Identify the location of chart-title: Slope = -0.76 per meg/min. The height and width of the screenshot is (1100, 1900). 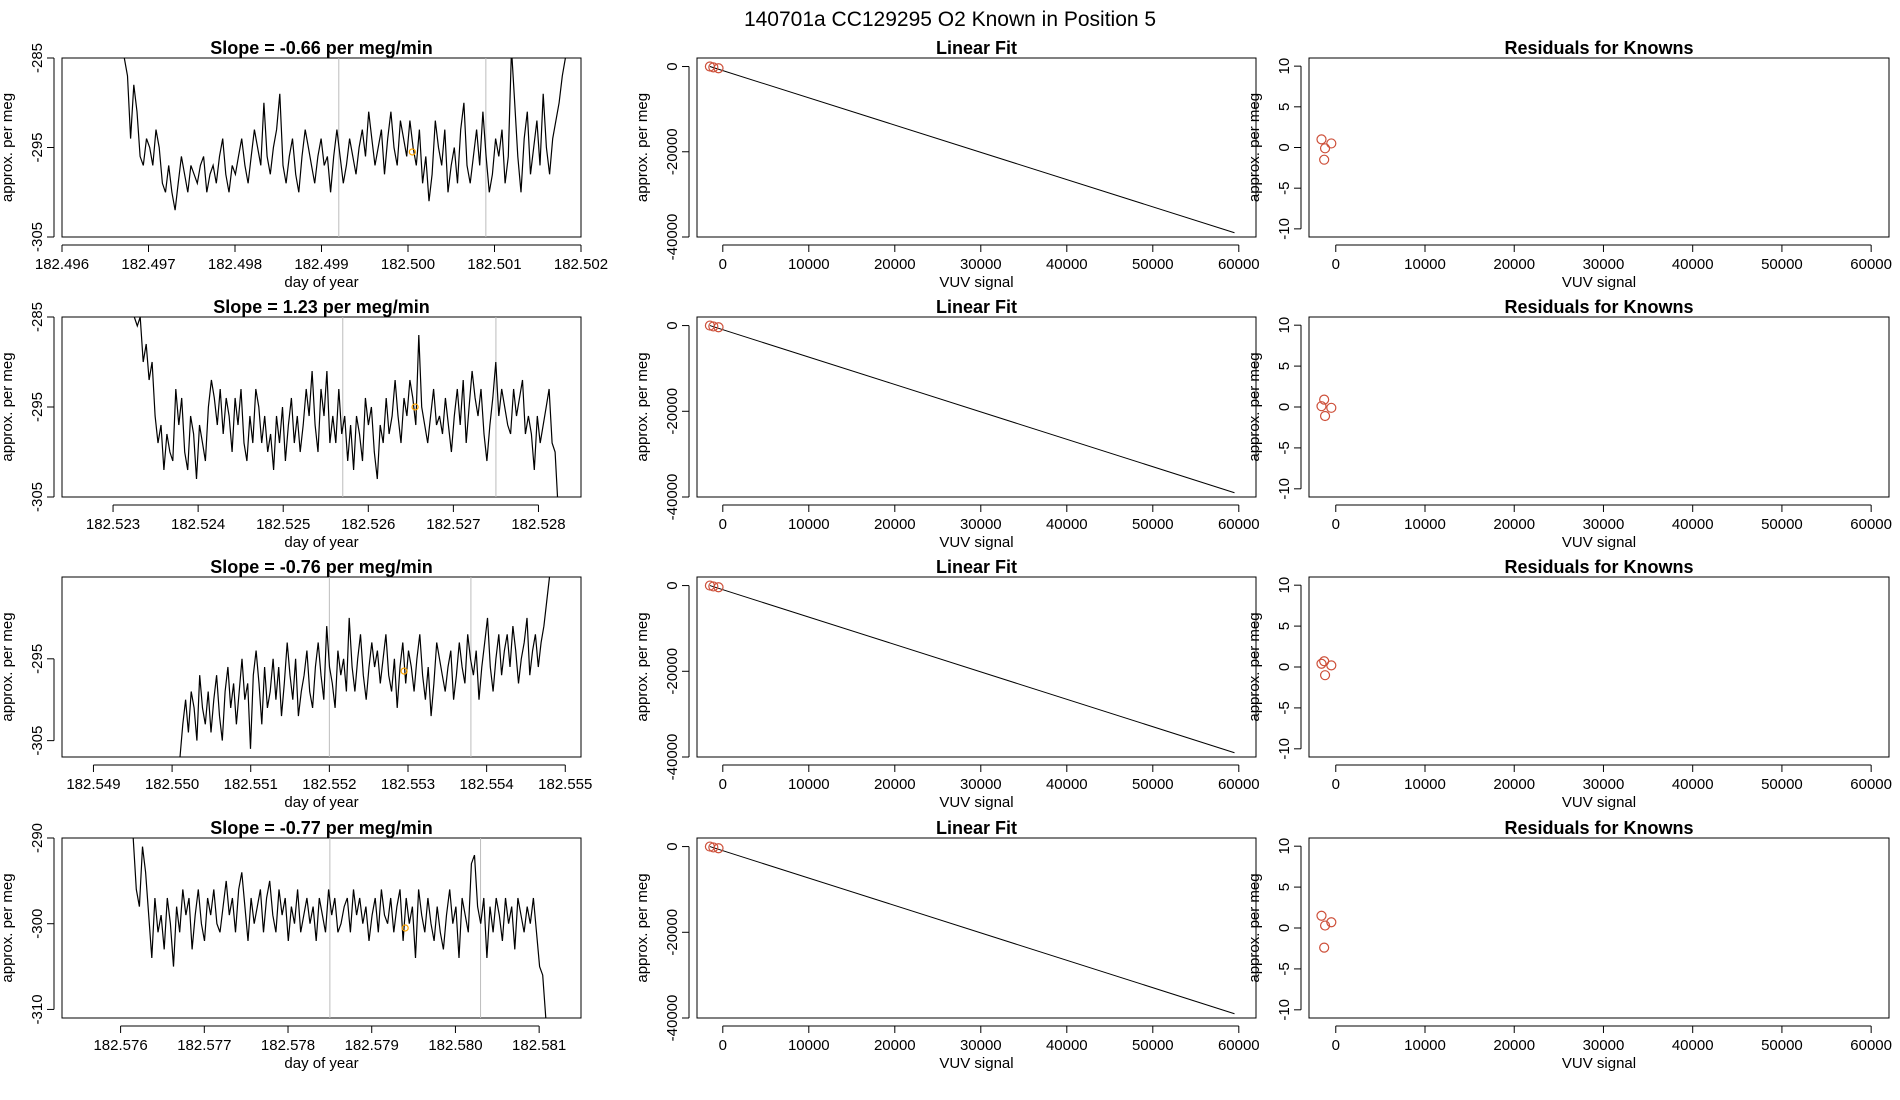
(321, 567).